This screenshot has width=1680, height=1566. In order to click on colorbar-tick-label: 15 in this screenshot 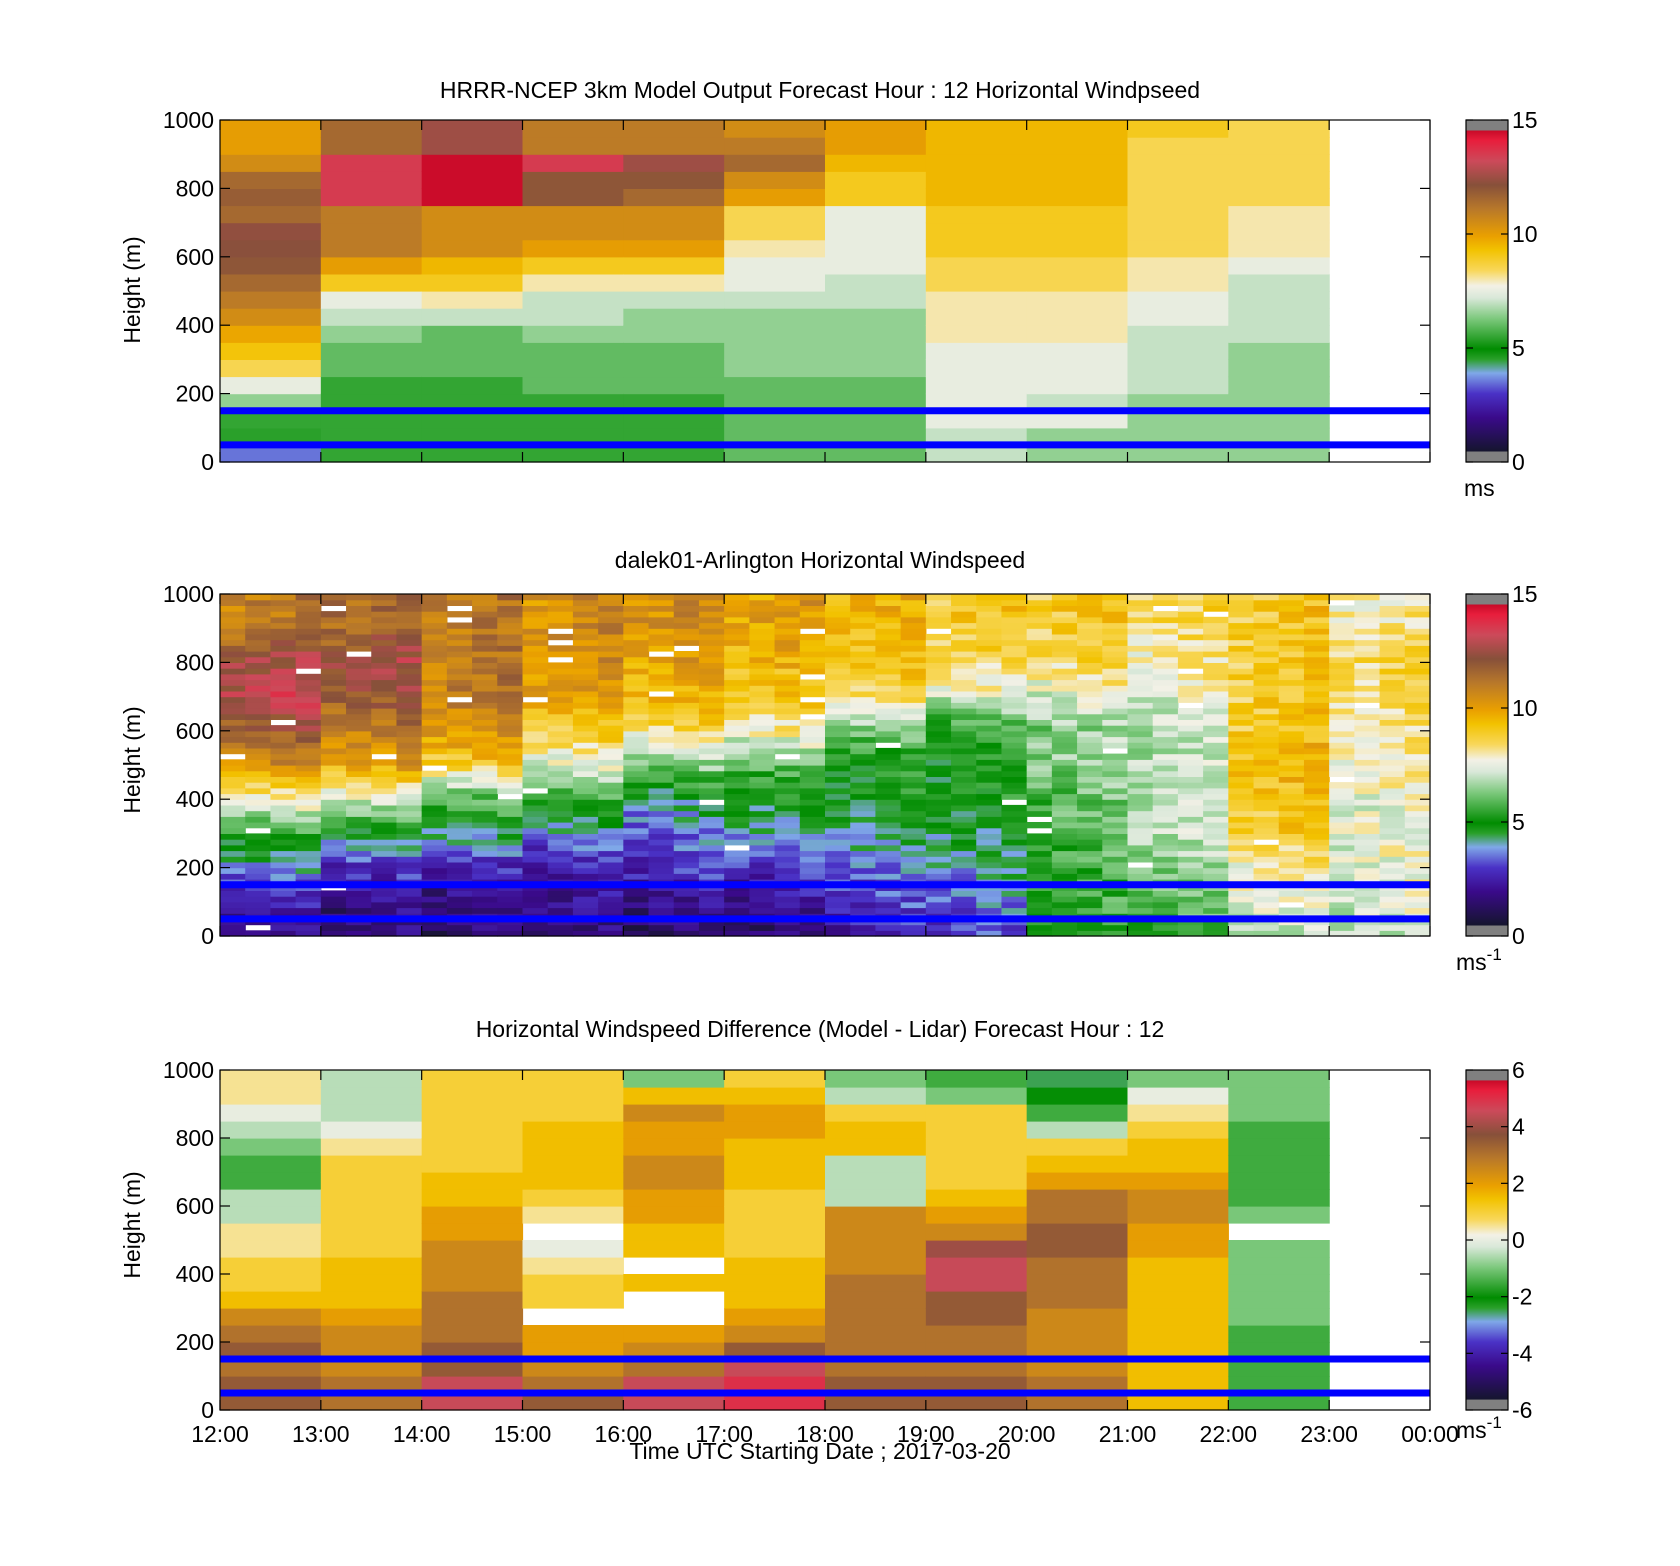, I will do `click(1525, 120)`.